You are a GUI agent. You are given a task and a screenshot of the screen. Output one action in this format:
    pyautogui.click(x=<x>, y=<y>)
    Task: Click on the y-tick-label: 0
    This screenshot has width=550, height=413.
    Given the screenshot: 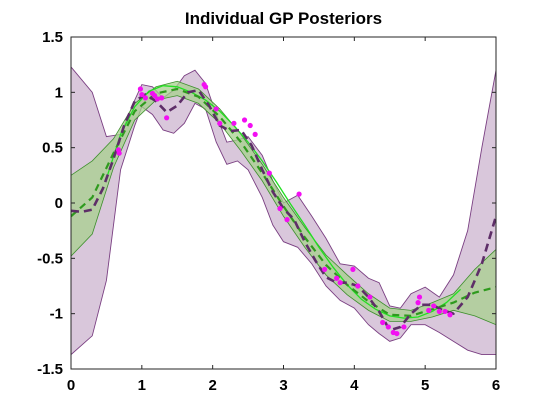 What is the action you would take?
    pyautogui.click(x=59, y=203)
    